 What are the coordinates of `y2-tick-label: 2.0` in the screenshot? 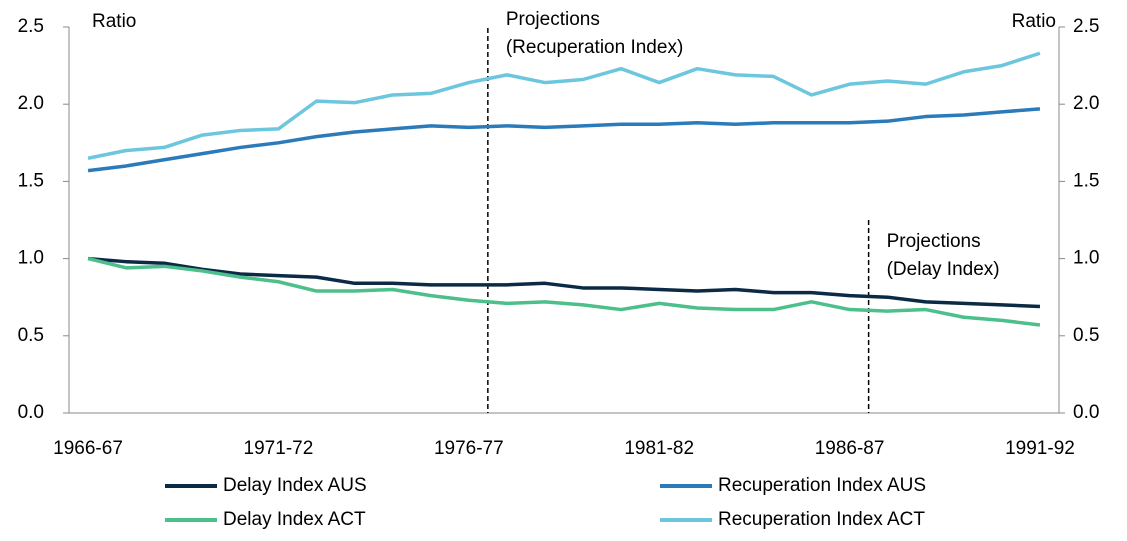 It's located at (1086, 103).